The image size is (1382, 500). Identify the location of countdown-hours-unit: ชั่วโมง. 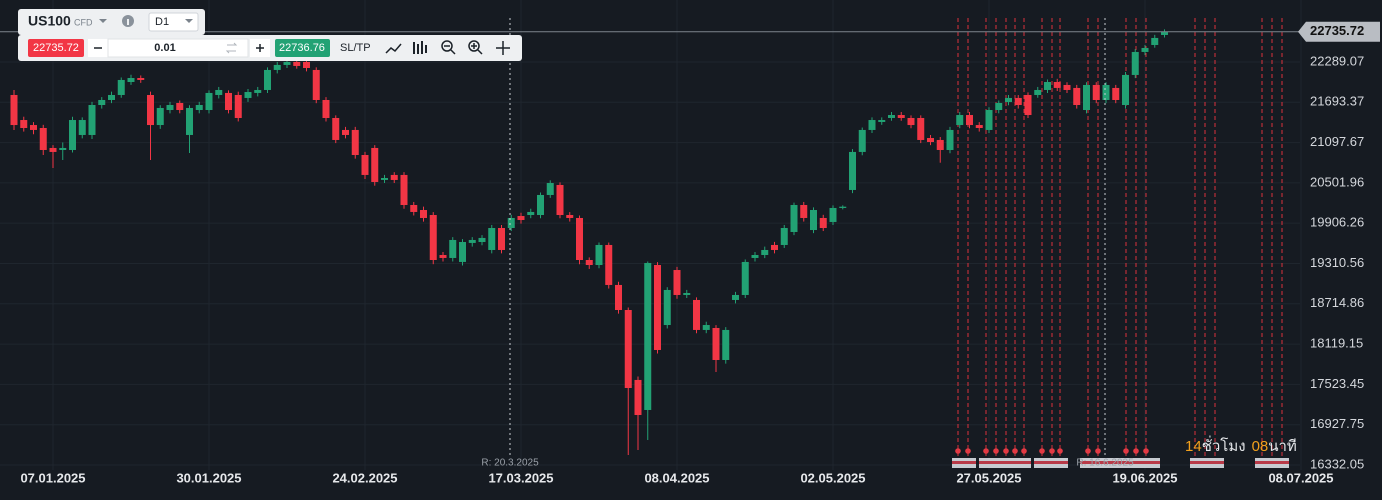
(1224, 445).